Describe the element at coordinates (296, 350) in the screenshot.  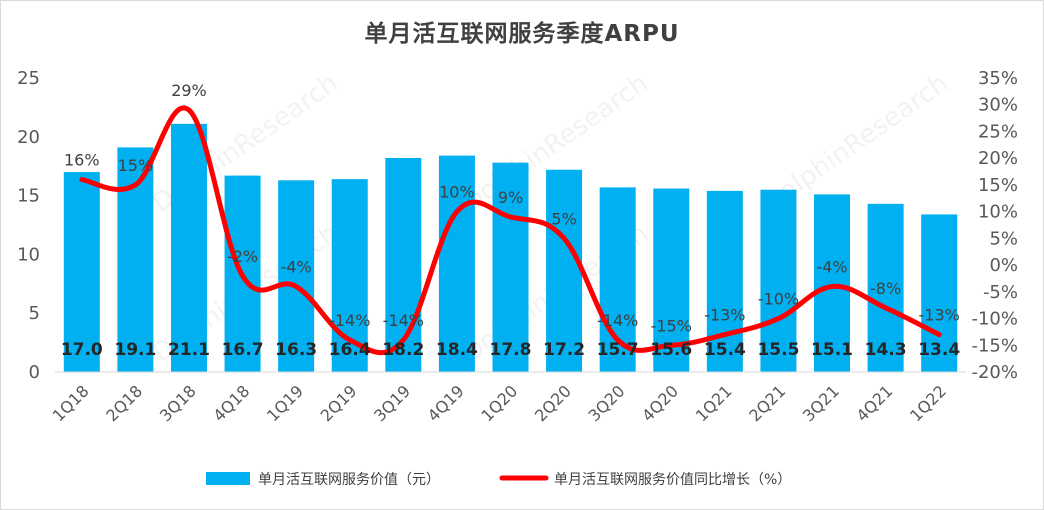
I see `bar-value-label: 16.3` at that location.